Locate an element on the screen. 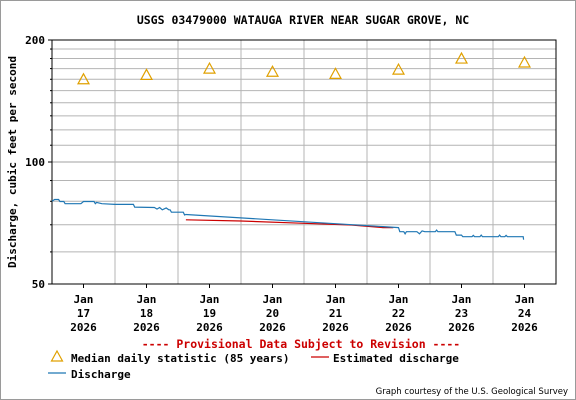 The image size is (576, 400). x-tick-label: 17 is located at coordinates (83, 313).